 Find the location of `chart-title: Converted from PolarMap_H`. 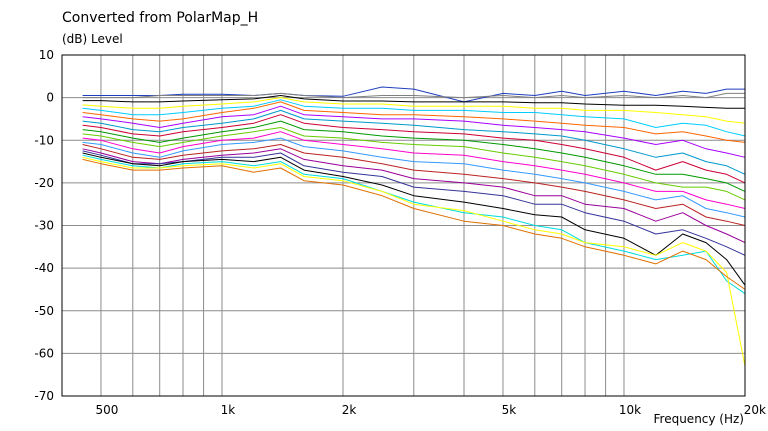

chart-title: Converted from PolarMap_H is located at coordinates (160, 18).